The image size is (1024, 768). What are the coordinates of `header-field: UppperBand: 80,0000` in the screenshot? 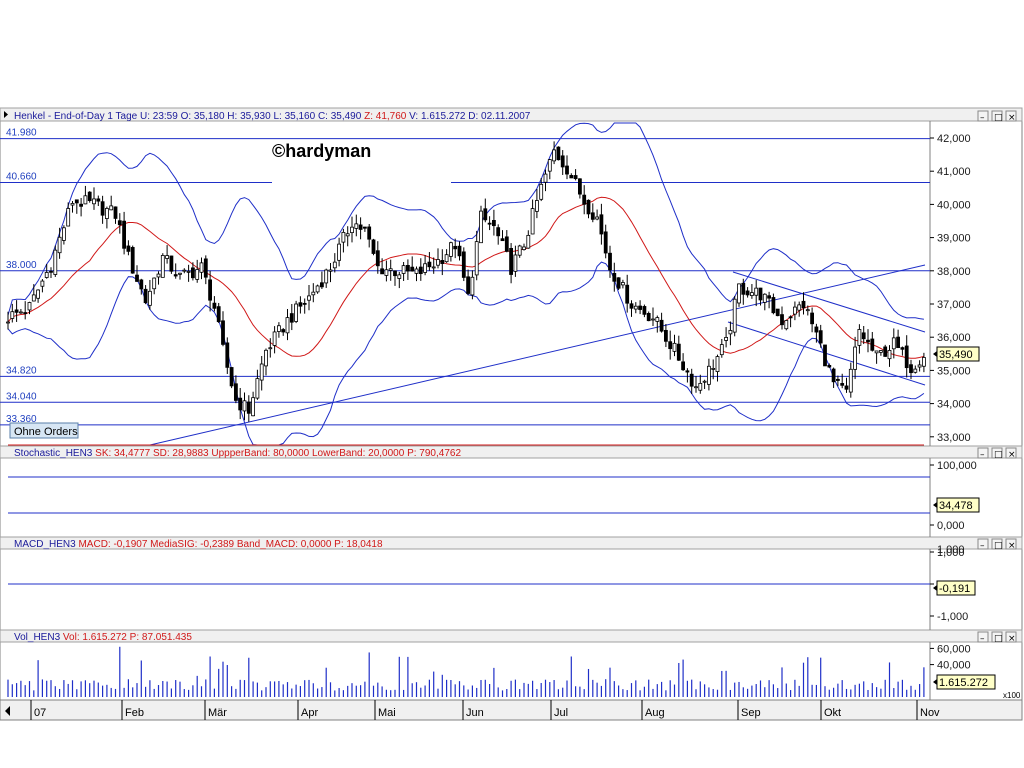 It's located at (261, 453).